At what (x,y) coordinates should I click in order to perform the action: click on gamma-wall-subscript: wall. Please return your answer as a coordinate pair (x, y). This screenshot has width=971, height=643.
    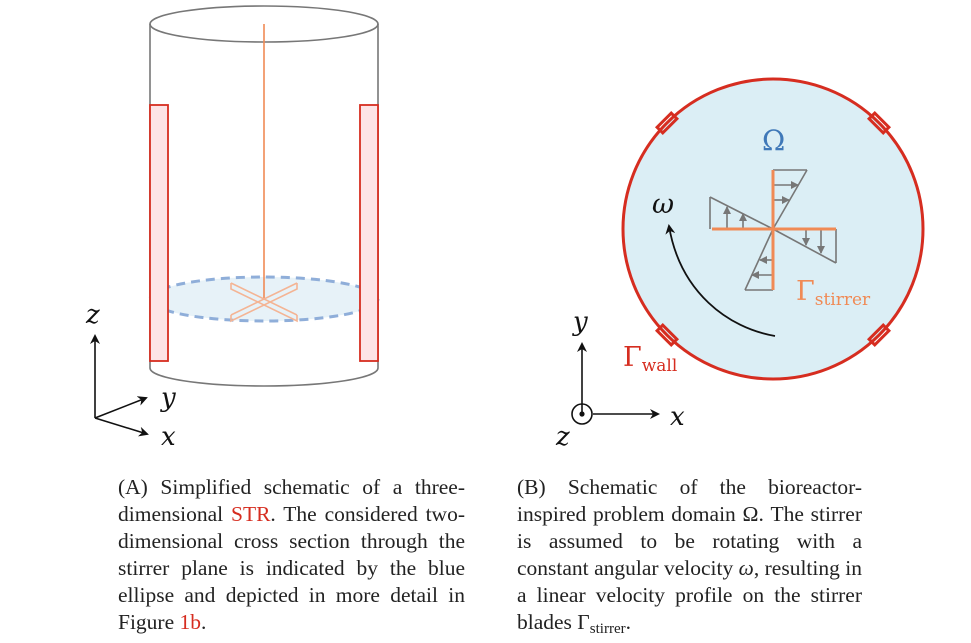
    Looking at the image, I should click on (660, 366).